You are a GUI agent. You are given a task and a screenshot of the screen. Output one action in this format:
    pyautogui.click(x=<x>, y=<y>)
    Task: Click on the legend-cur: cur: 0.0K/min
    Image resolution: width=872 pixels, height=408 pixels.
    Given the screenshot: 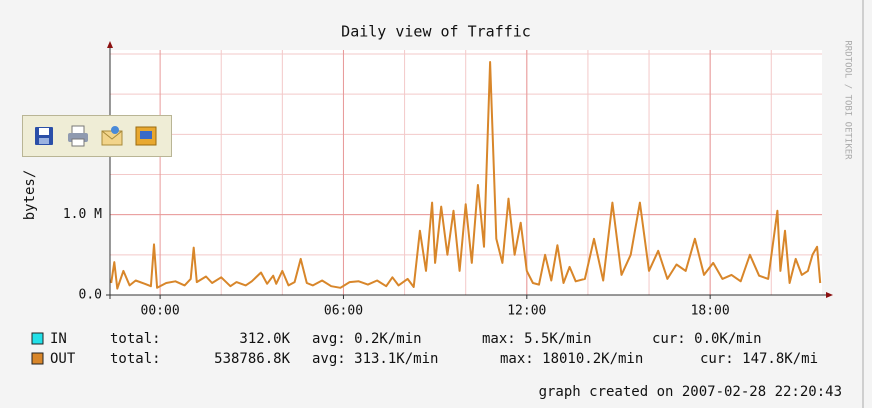 What is the action you would take?
    pyautogui.click(x=707, y=339)
    